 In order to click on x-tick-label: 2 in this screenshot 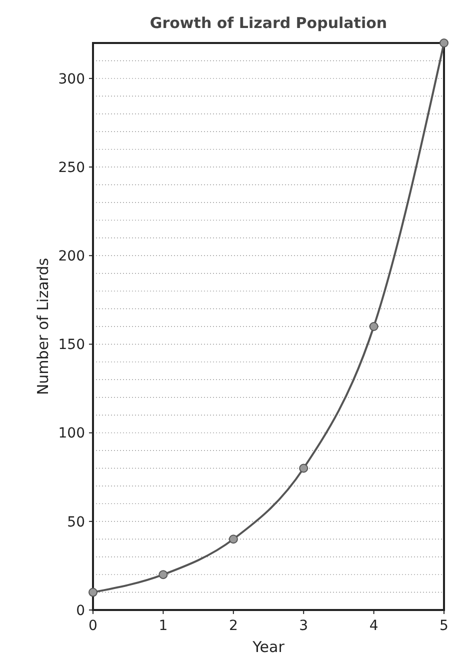, I will do `click(233, 626)`.